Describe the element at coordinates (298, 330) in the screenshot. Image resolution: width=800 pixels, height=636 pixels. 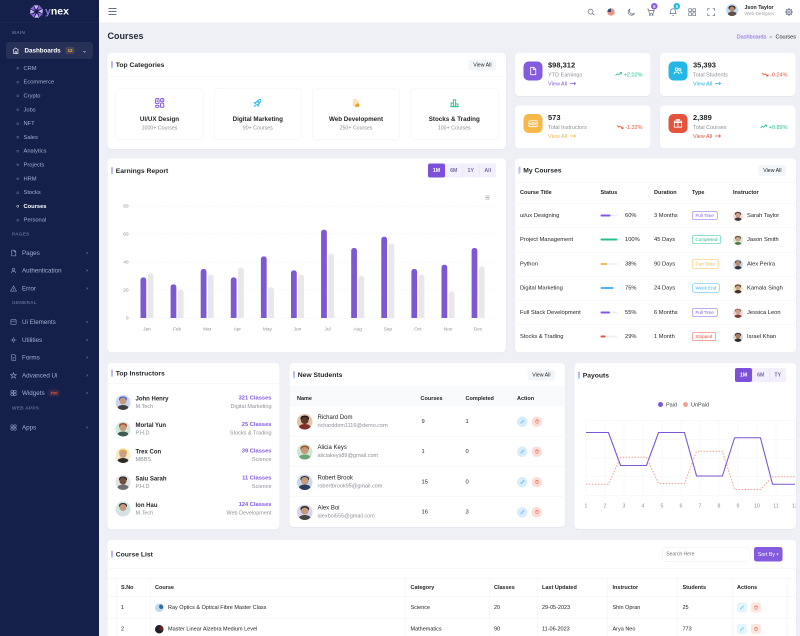
I see `svg-text: Jun` at that location.